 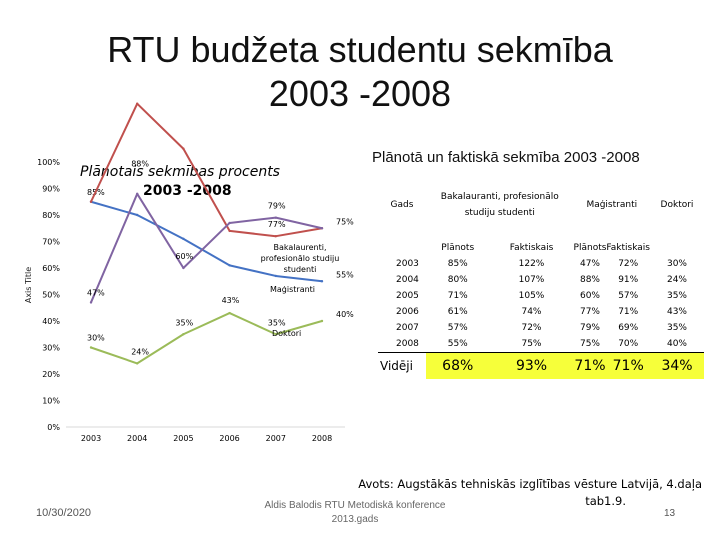 What do you see at coordinates (531, 264) in the screenshot?
I see `table-cell: 122%` at bounding box center [531, 264].